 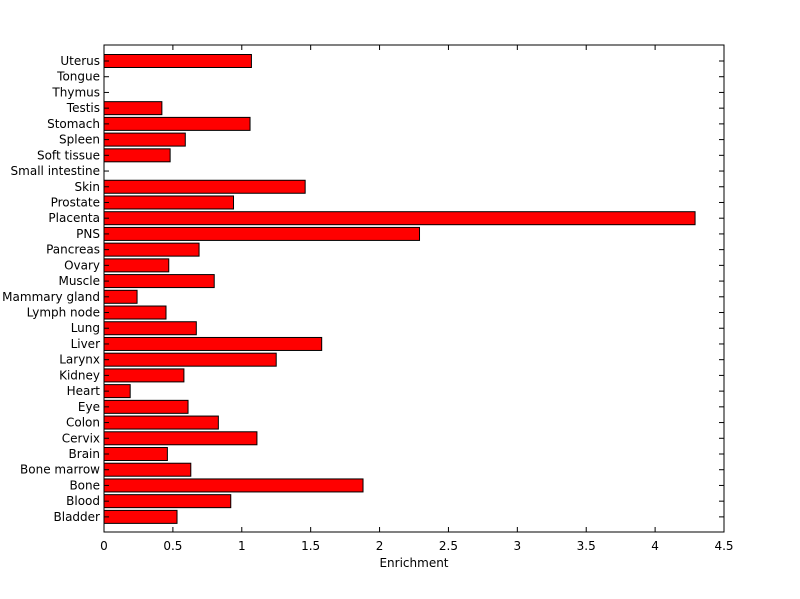 I want to click on y-tick-label: Heart, so click(x=84, y=391).